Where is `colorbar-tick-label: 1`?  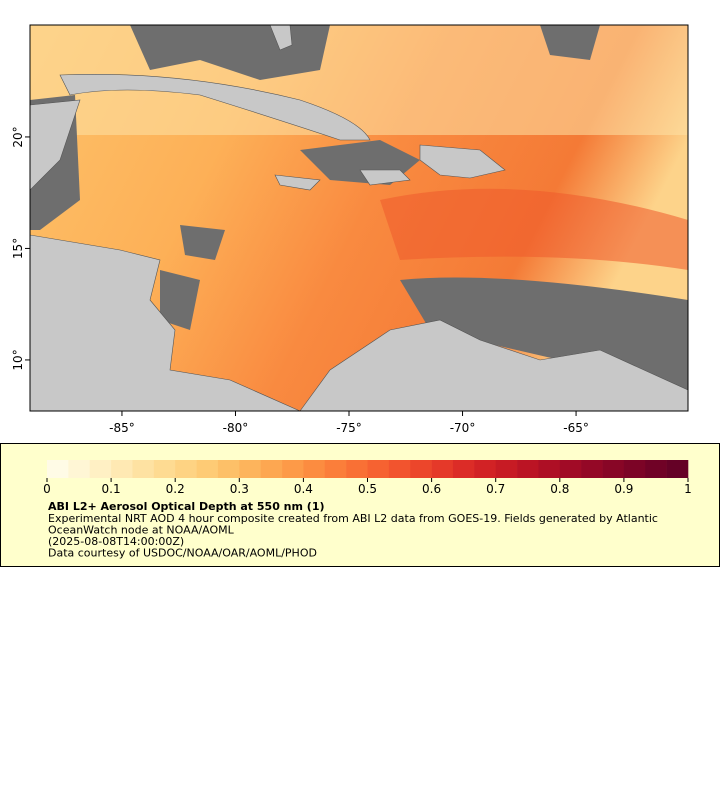 colorbar-tick-label: 1 is located at coordinates (688, 489).